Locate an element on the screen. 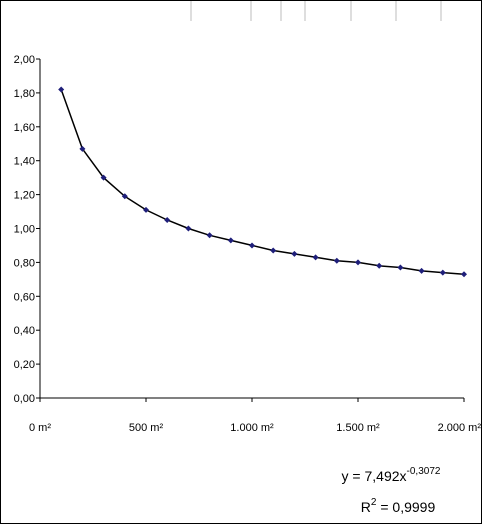 This screenshot has width=484, height=526. y-tick-label: 1,00 is located at coordinates (24, 230).